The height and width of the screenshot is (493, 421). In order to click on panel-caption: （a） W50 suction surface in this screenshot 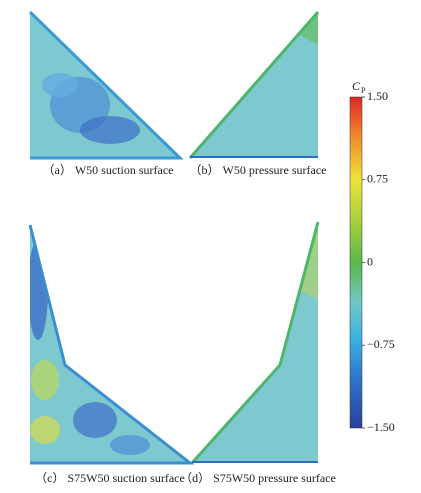, I will do `click(108, 170)`.